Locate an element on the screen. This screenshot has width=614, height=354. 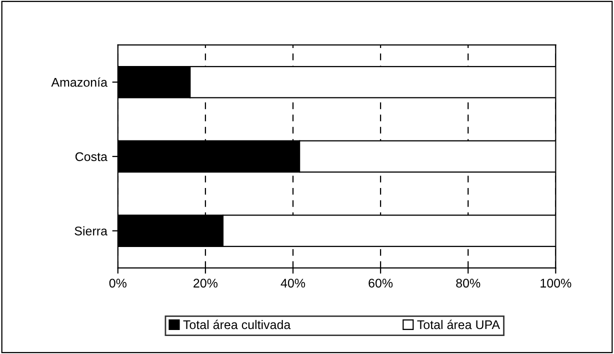
x-tick-label: 0% is located at coordinates (117, 283).